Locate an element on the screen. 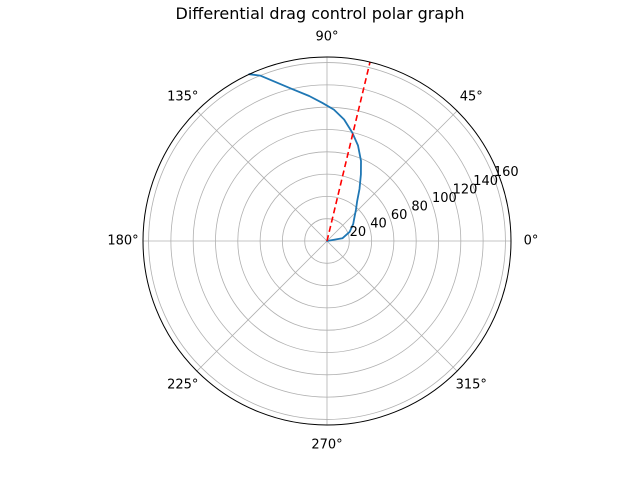 This screenshot has width=640, height=480. r-tick-label-20: 20 is located at coordinates (358, 232).